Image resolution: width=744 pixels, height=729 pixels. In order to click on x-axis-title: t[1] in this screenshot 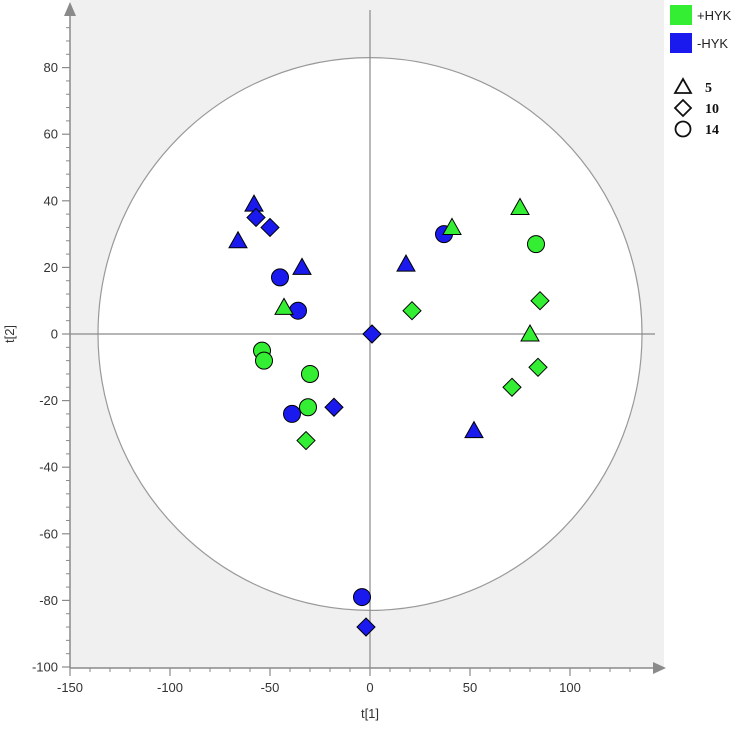, I will do `click(370, 713)`.